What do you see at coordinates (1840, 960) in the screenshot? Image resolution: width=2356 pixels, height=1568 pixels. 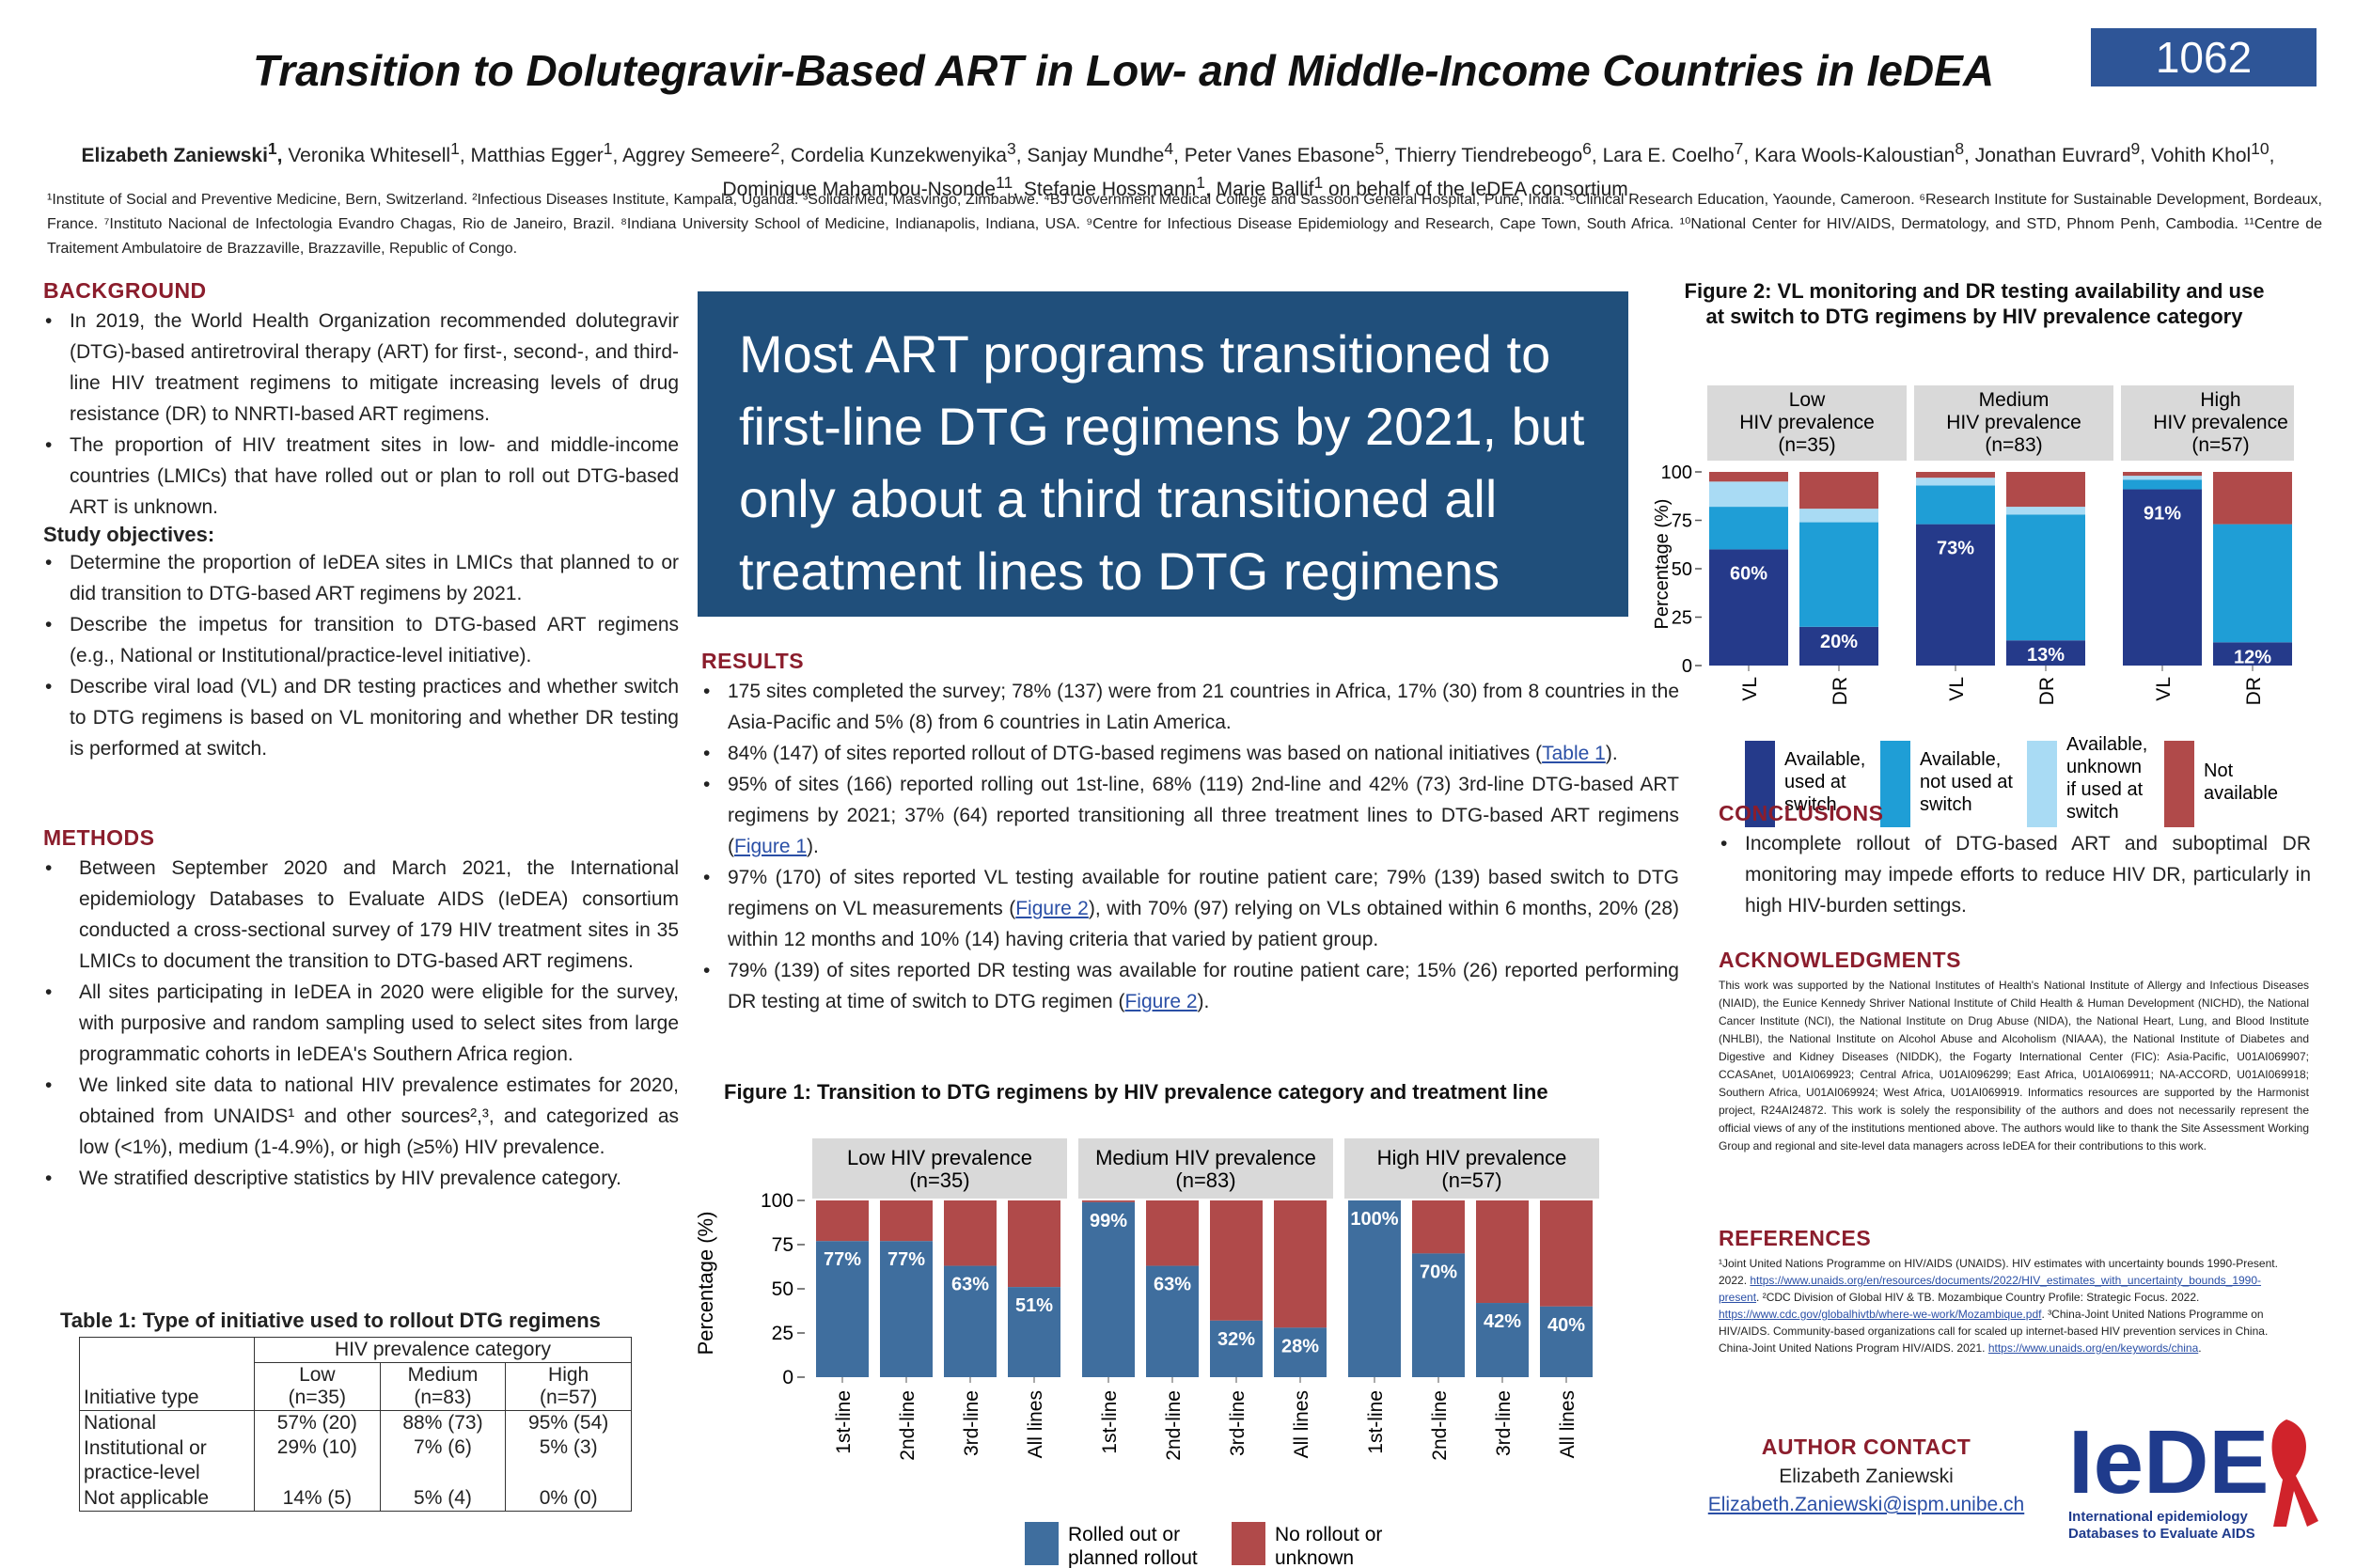 I see `acknowledgments-heading: ACKNOWLEDGMENTS` at bounding box center [1840, 960].